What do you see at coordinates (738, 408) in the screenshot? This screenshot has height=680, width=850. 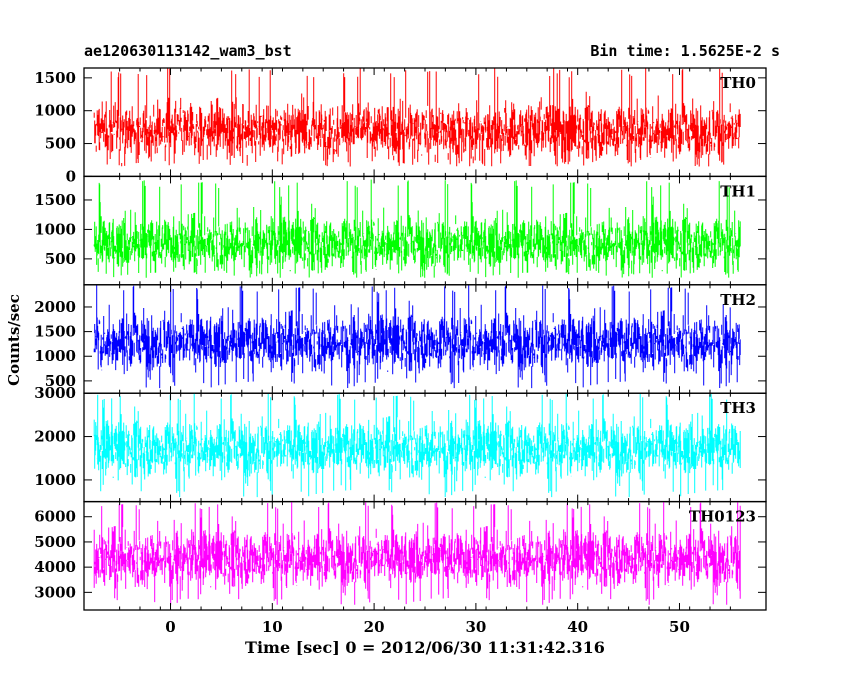 I see `panel-label: TH3` at bounding box center [738, 408].